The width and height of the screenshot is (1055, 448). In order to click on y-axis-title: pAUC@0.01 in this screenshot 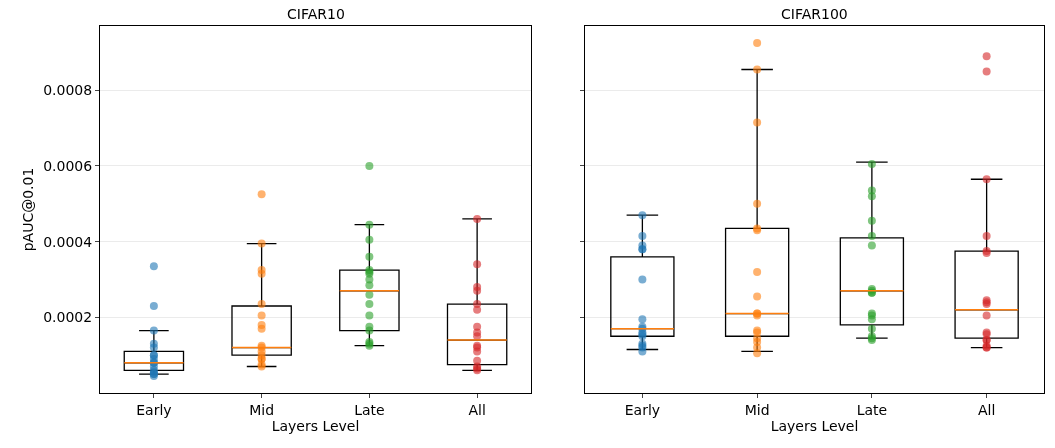, I will do `click(27, 209)`.